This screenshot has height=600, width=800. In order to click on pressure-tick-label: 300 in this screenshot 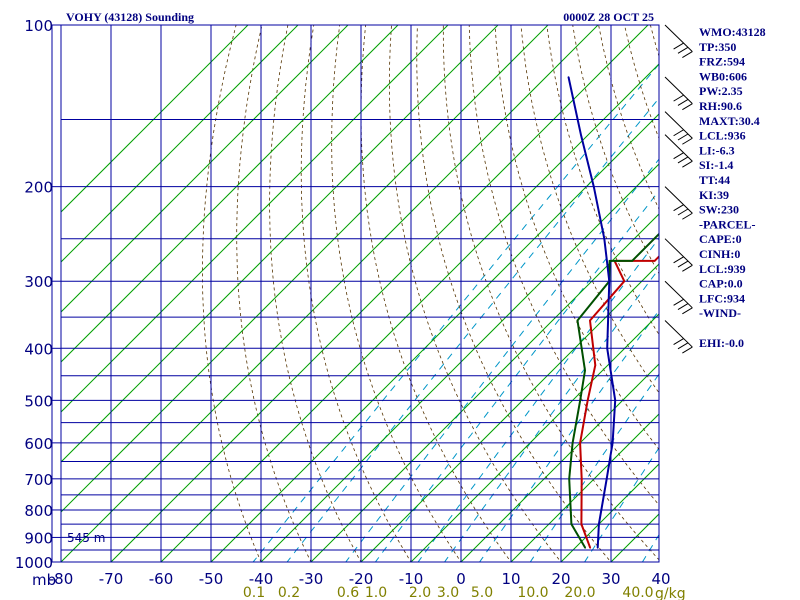, I will do `click(38, 282)`.